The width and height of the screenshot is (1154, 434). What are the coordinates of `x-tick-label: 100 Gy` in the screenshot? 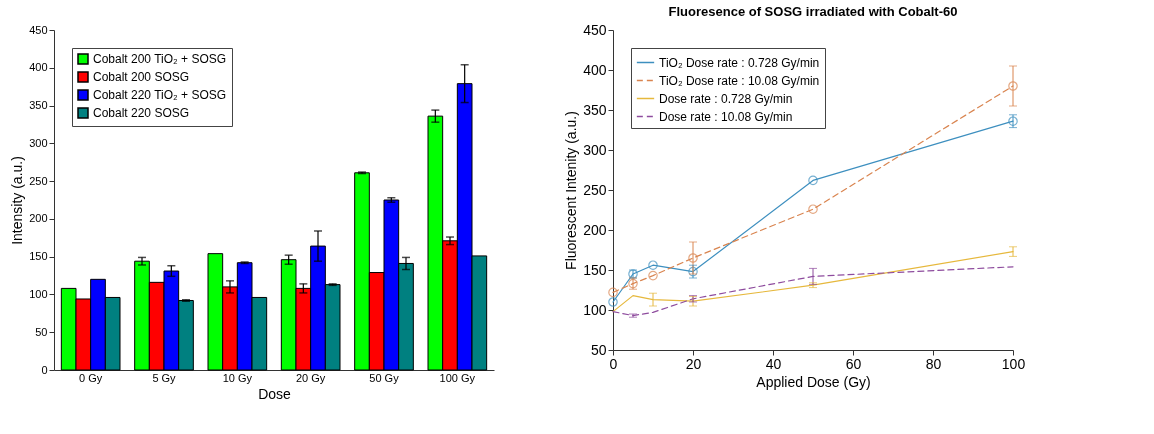 It's located at (457, 377).